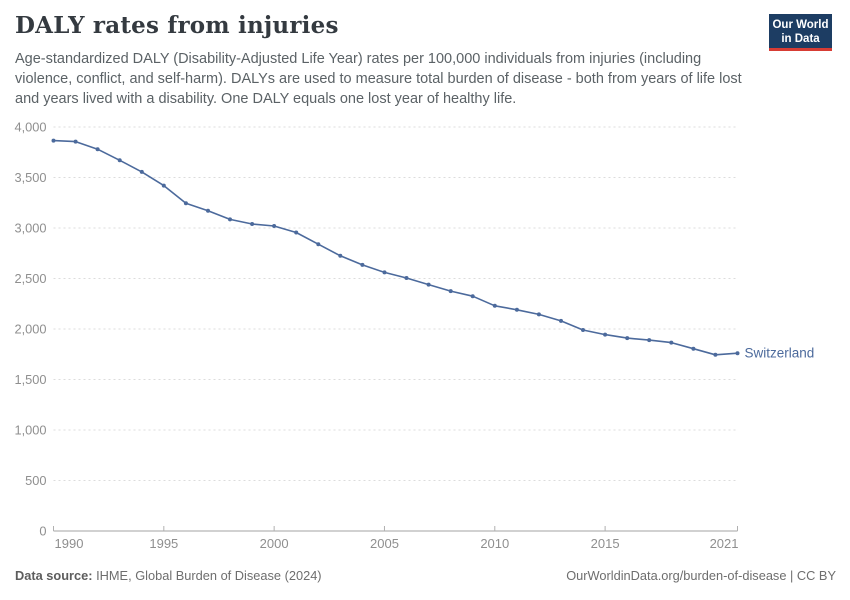 The width and height of the screenshot is (850, 600). Describe the element at coordinates (42, 531) in the screenshot. I see `y-axis-label: 0` at that location.